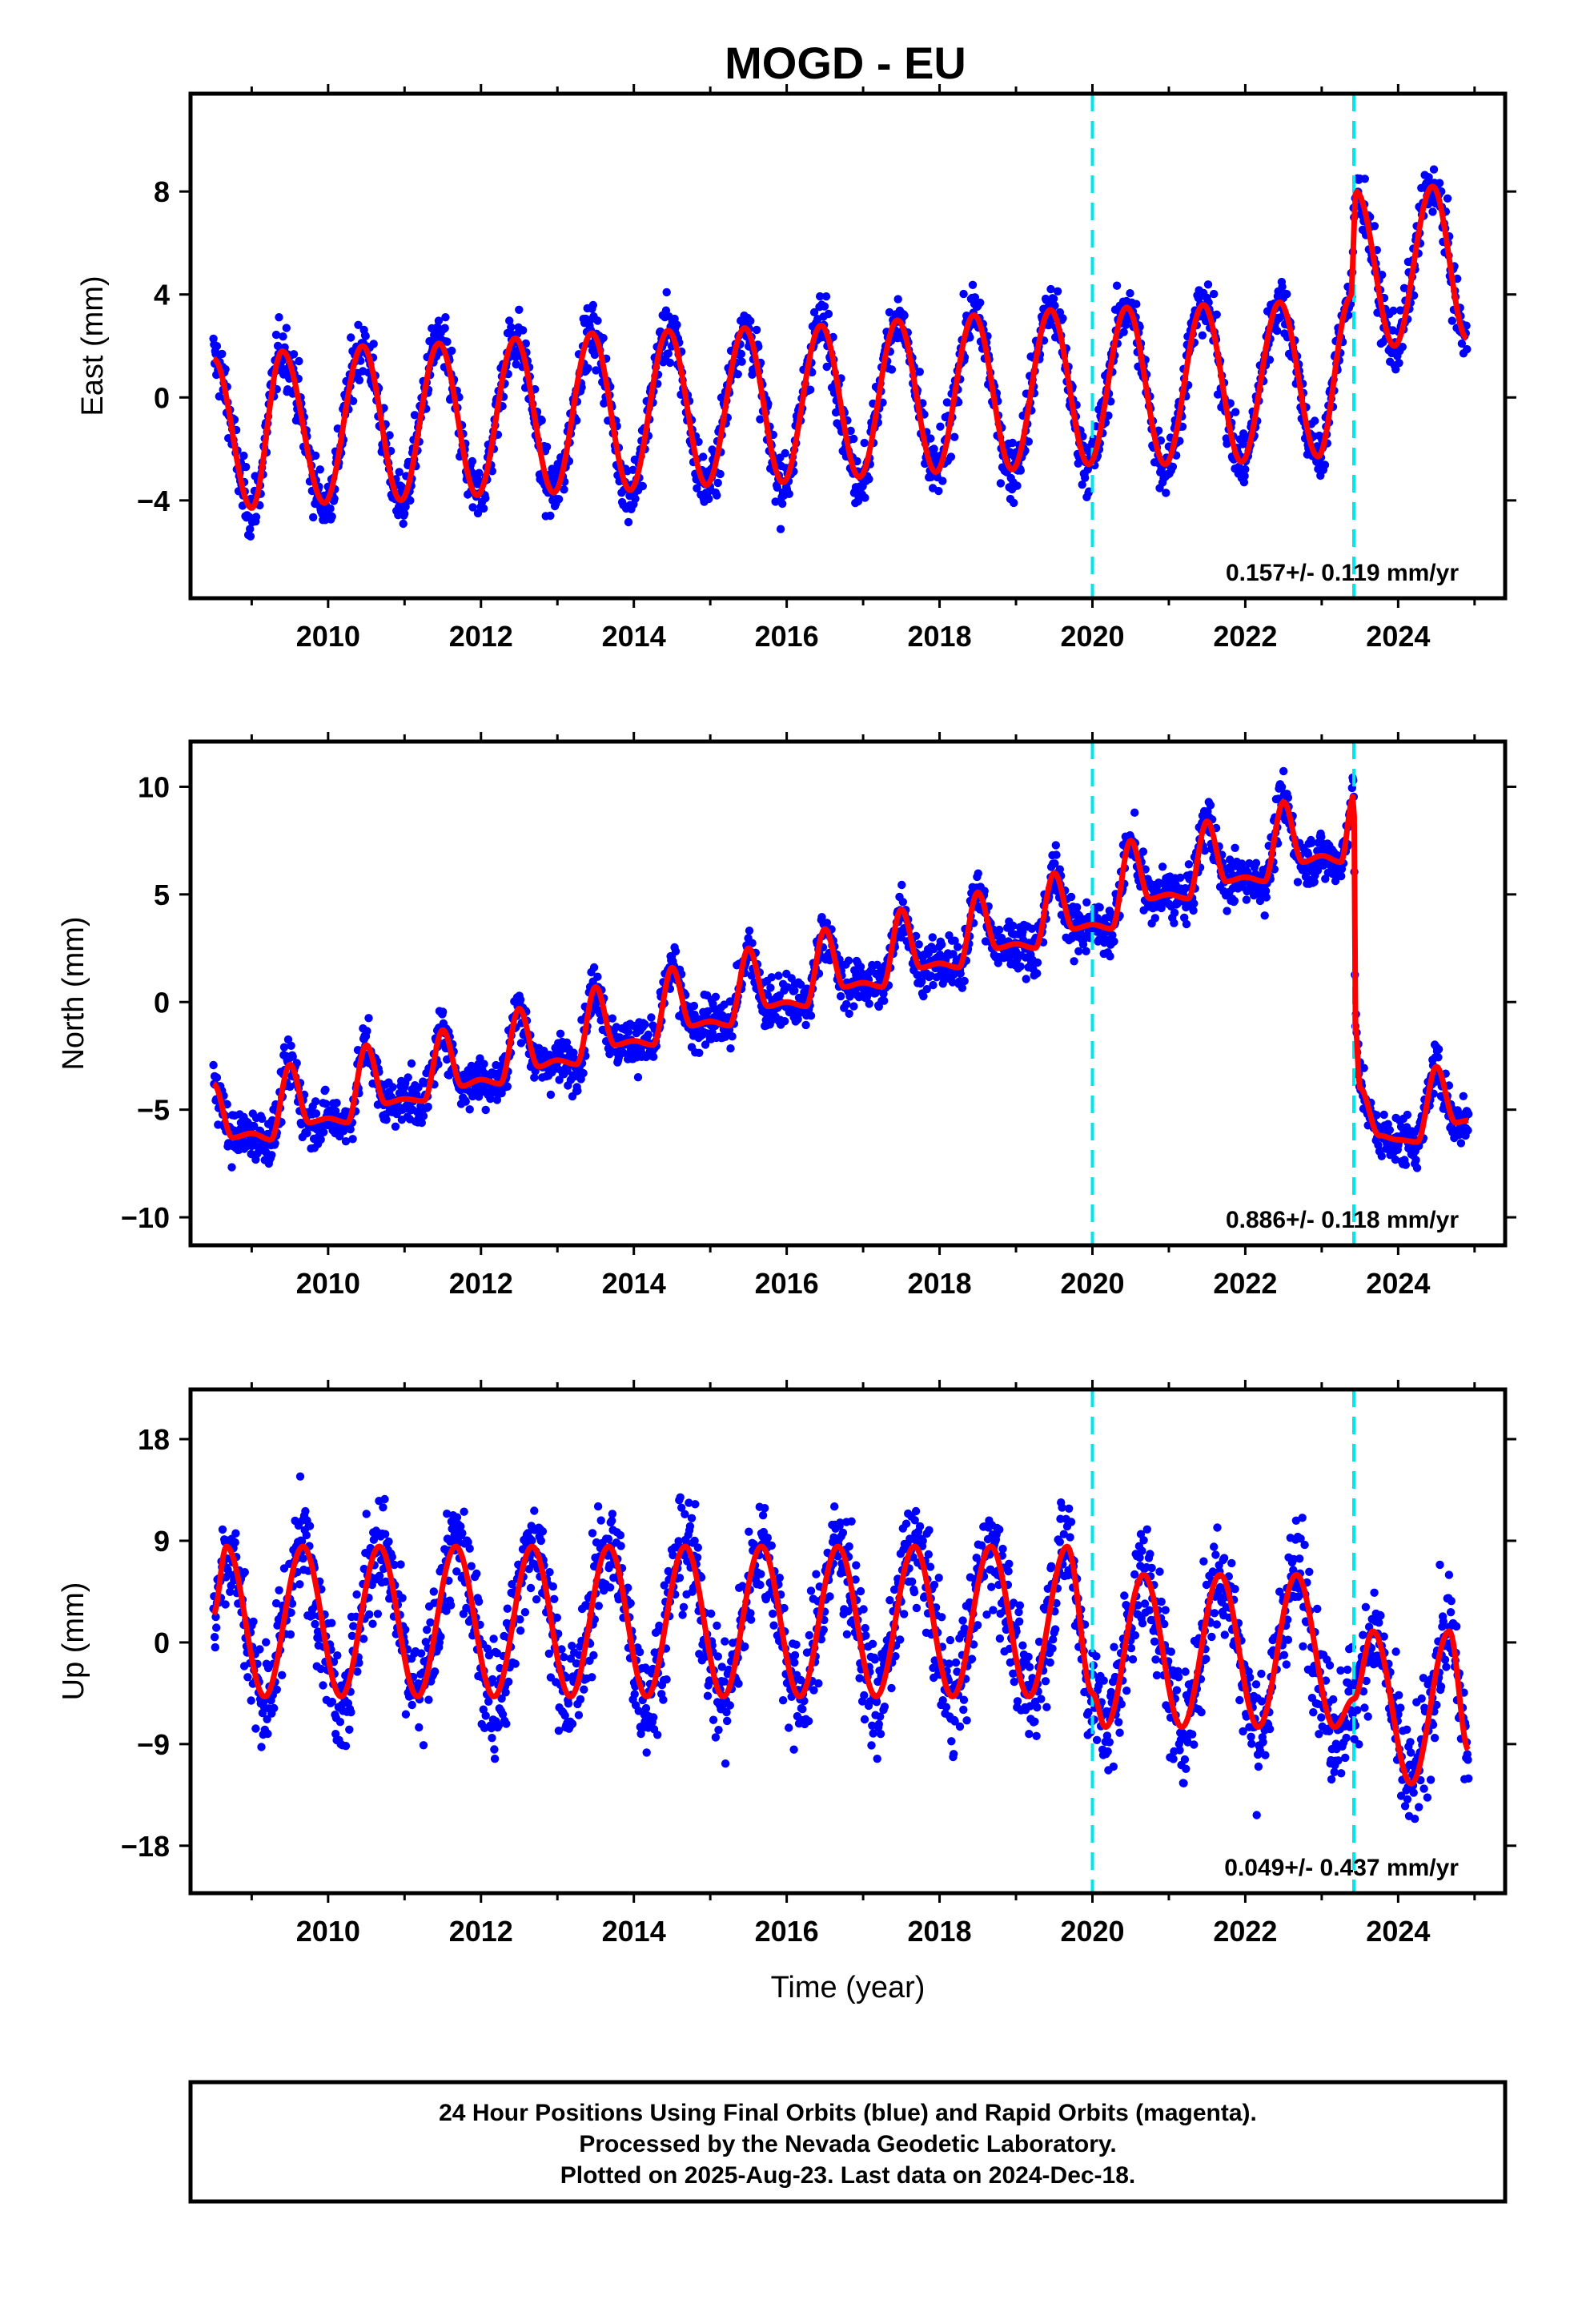  I want to click on x-tick-label: 2024, so click(1398, 1283).